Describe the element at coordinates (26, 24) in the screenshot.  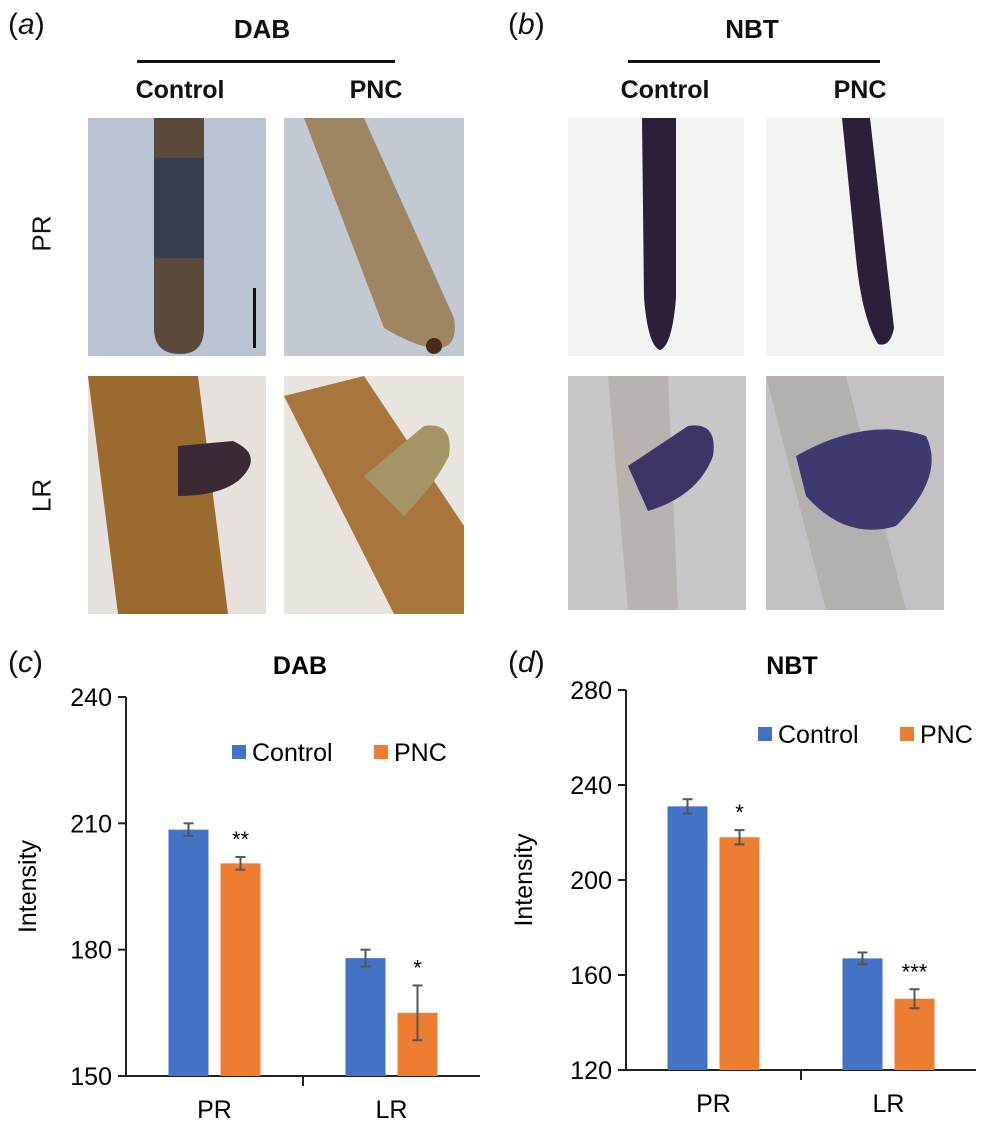
I see `panel-a-letter: (a)` at that location.